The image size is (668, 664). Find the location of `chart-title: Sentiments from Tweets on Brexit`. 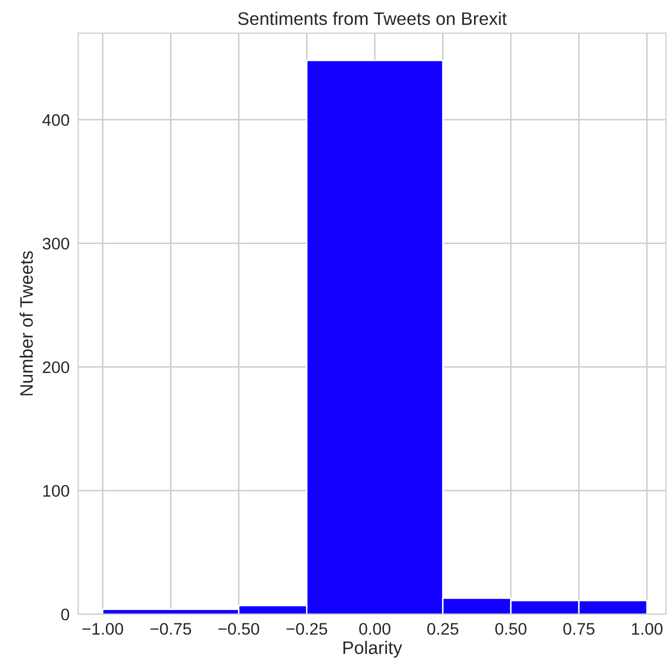

chart-title: Sentiments from Tweets on Brexit is located at coordinates (372, 19).